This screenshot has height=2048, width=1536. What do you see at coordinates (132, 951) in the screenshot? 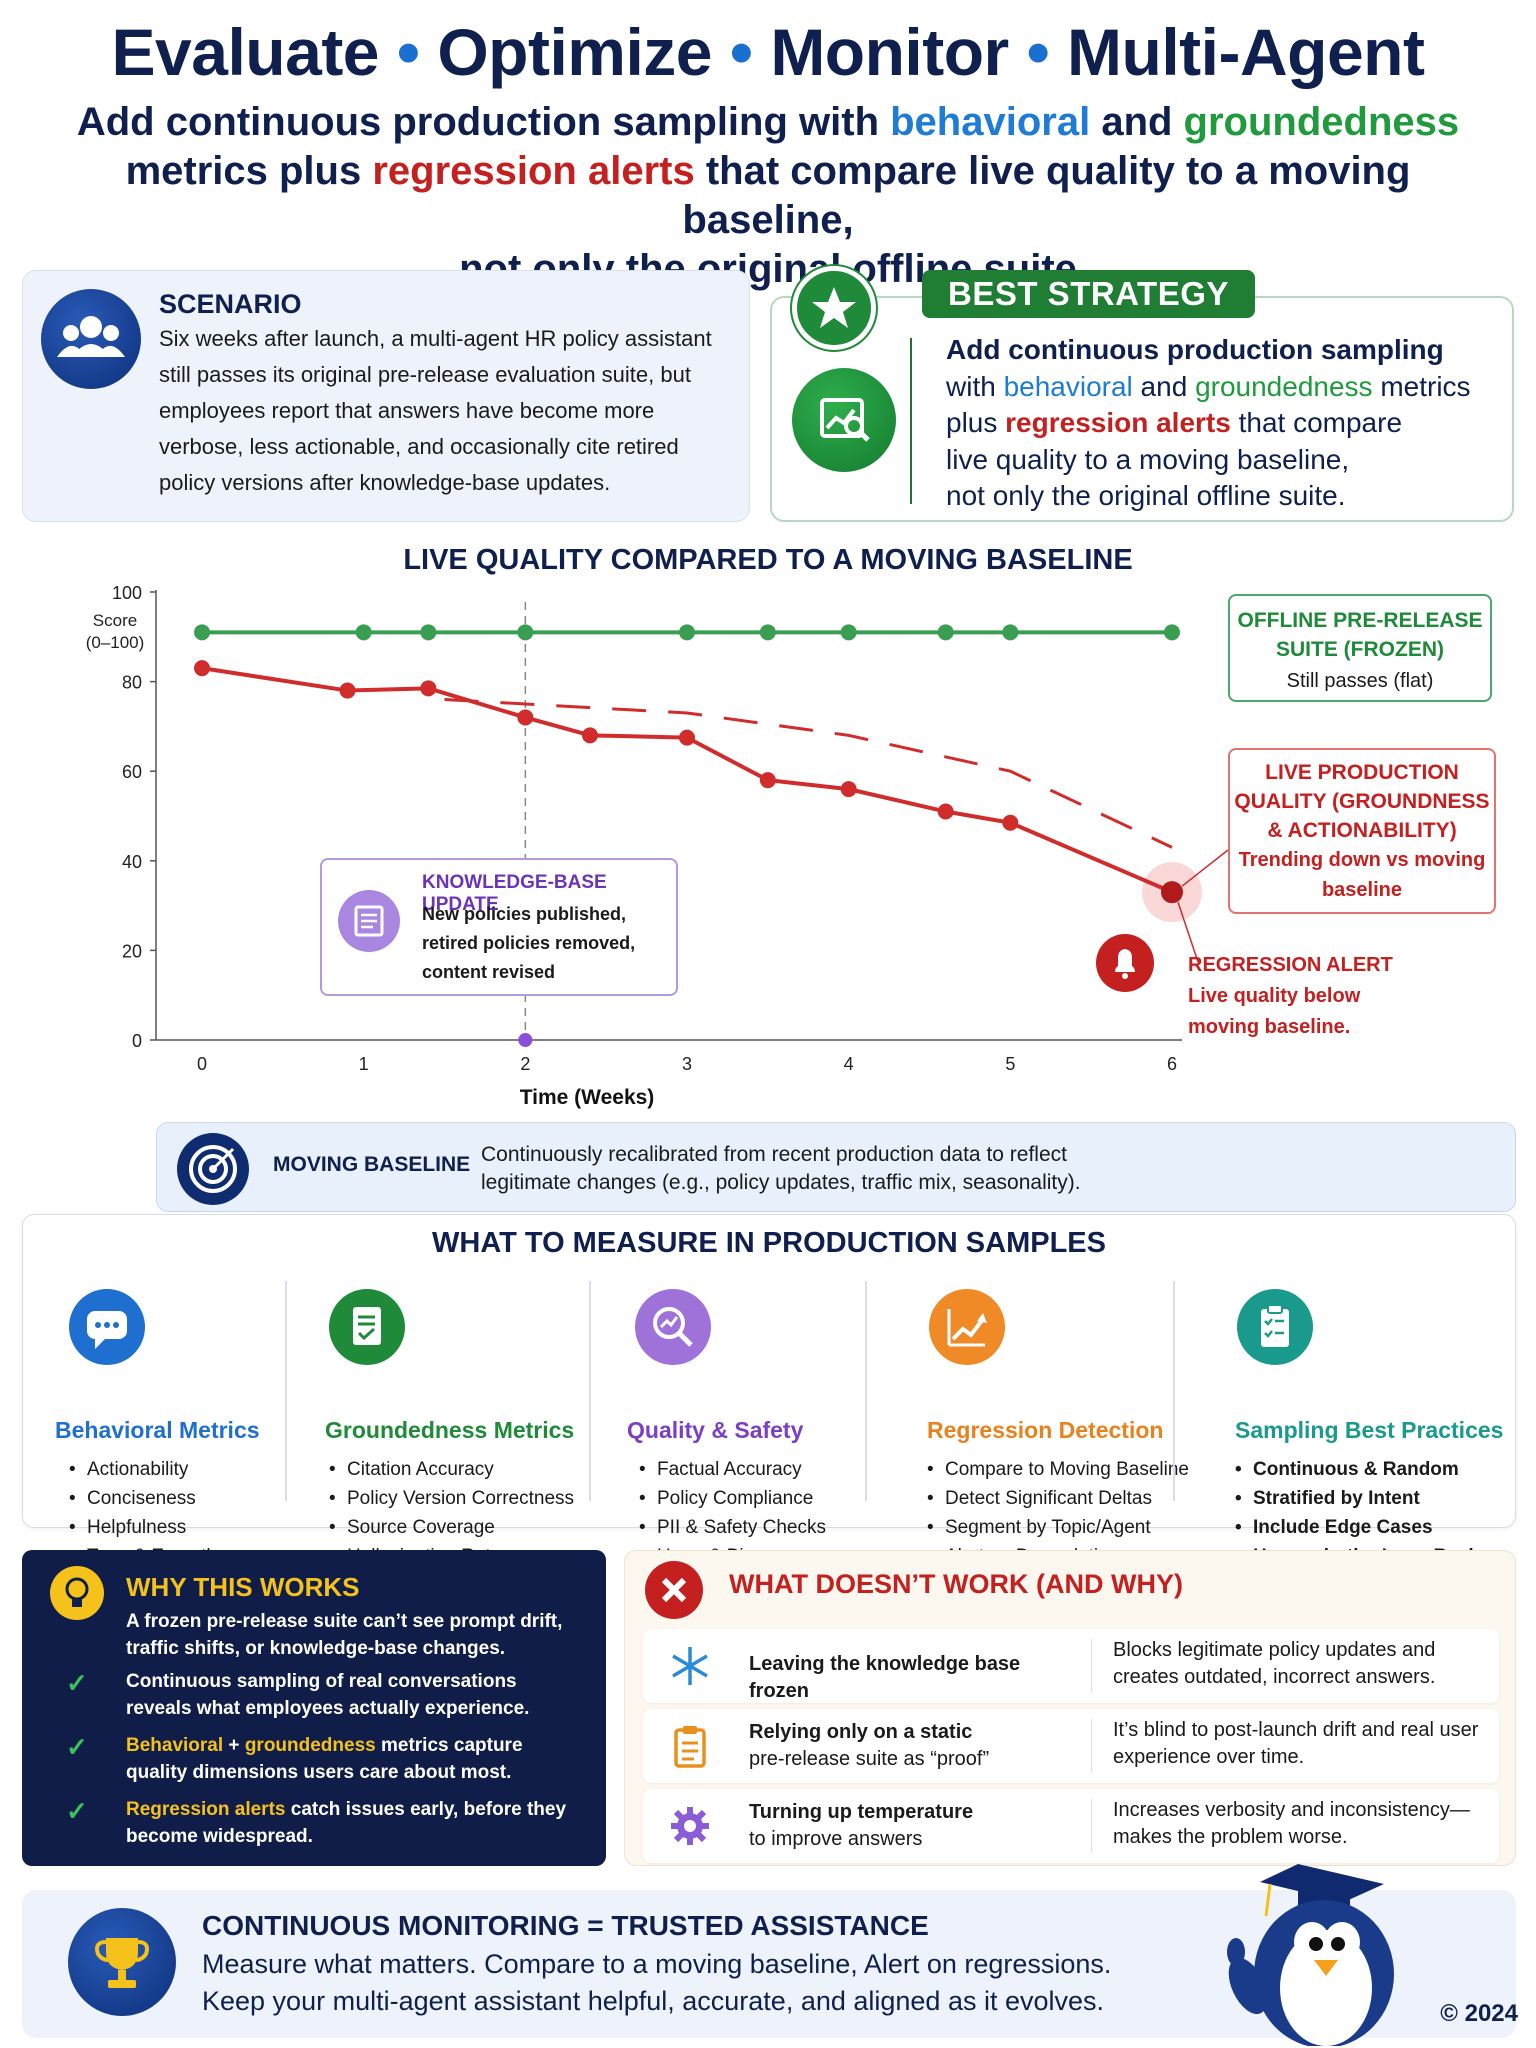
I see `y-tick-label: 20` at bounding box center [132, 951].